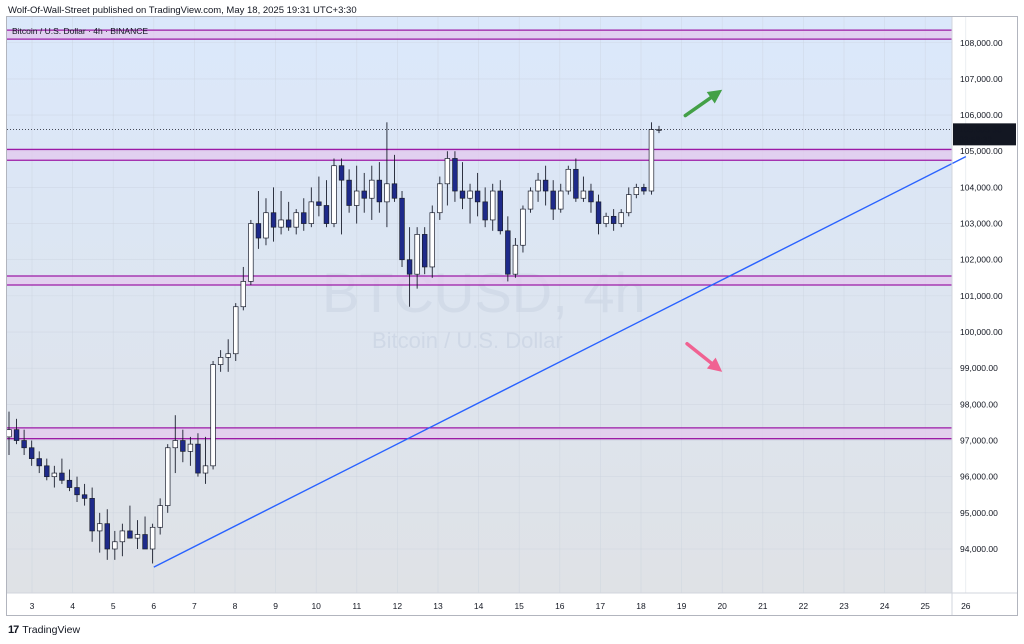 This screenshot has height=644, width=1024. Describe the element at coordinates (981, 115) in the screenshot. I see `price-tick-label: 106,000.00` at that location.